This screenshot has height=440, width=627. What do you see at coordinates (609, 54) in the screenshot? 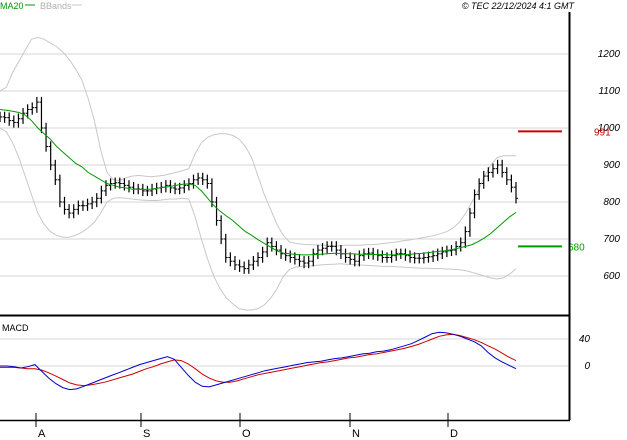
I see `price-tick-label: 1200` at bounding box center [609, 54].